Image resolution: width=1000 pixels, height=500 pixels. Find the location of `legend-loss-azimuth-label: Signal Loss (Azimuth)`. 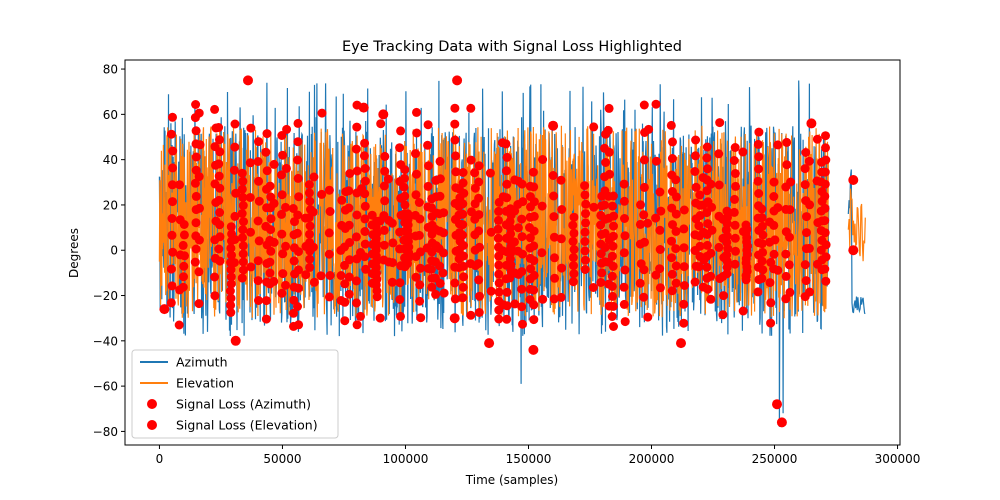

legend-loss-azimuth-label: Signal Loss (Azimuth) is located at coordinates (243, 404).